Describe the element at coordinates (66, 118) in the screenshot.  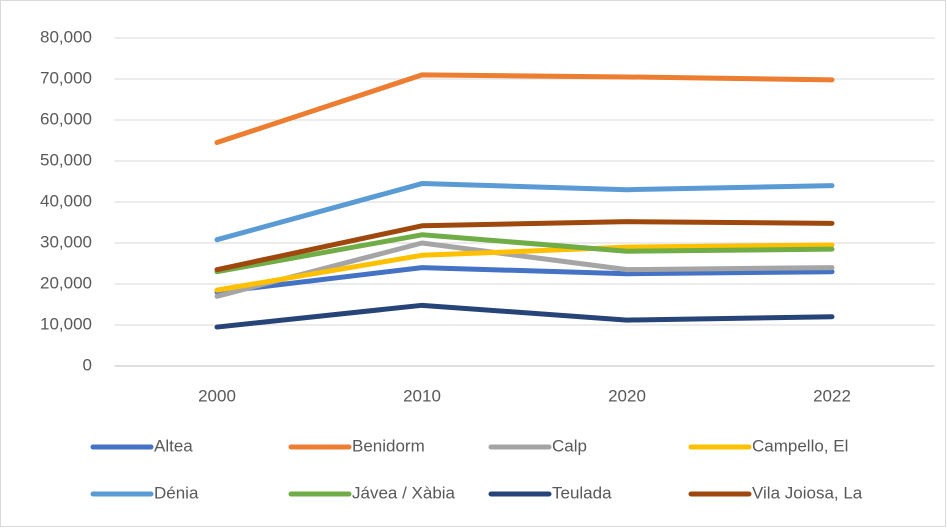
I see `y-tick-label: 60,000` at that location.